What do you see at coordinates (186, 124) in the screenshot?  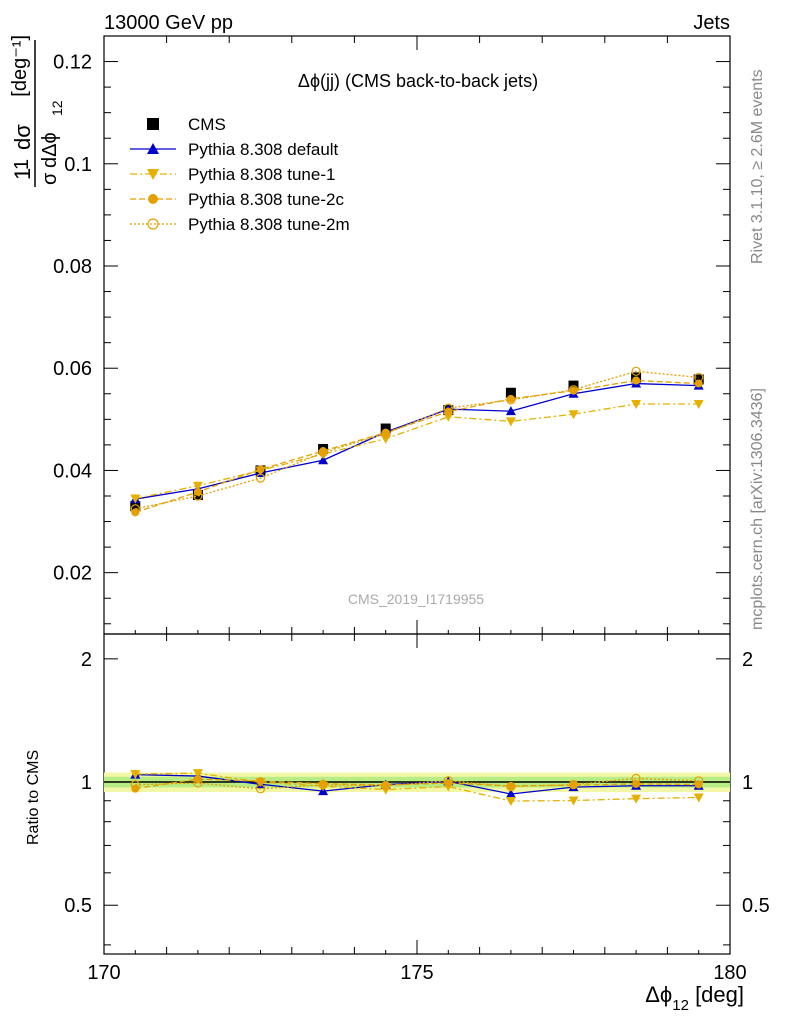 I see `legend-item: CMS` at bounding box center [186, 124].